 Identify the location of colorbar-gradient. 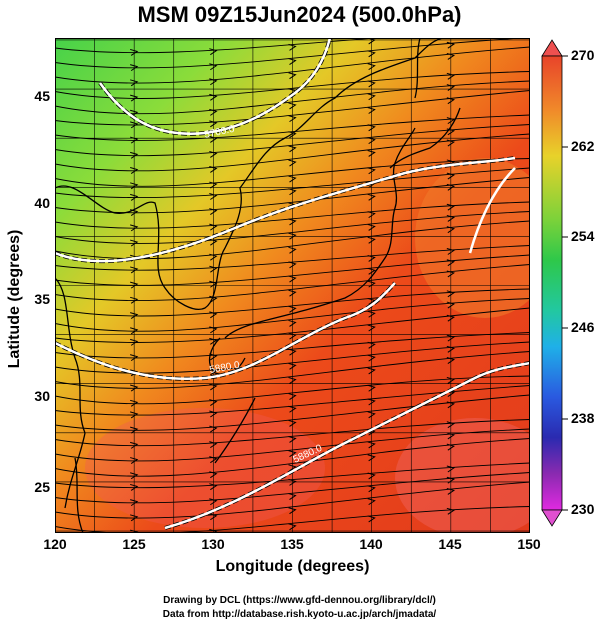
(552, 283).